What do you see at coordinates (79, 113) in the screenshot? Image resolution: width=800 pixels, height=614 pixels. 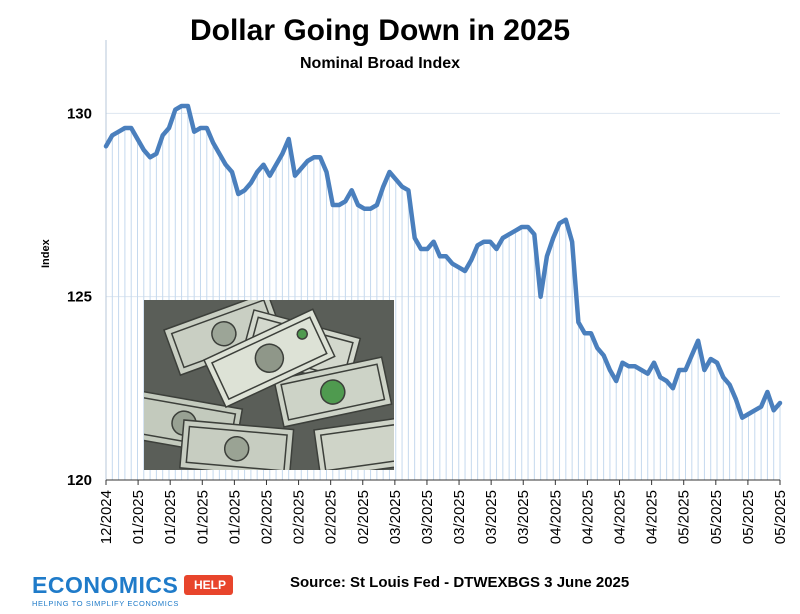 I see `y-tick-label: 130` at bounding box center [79, 113].